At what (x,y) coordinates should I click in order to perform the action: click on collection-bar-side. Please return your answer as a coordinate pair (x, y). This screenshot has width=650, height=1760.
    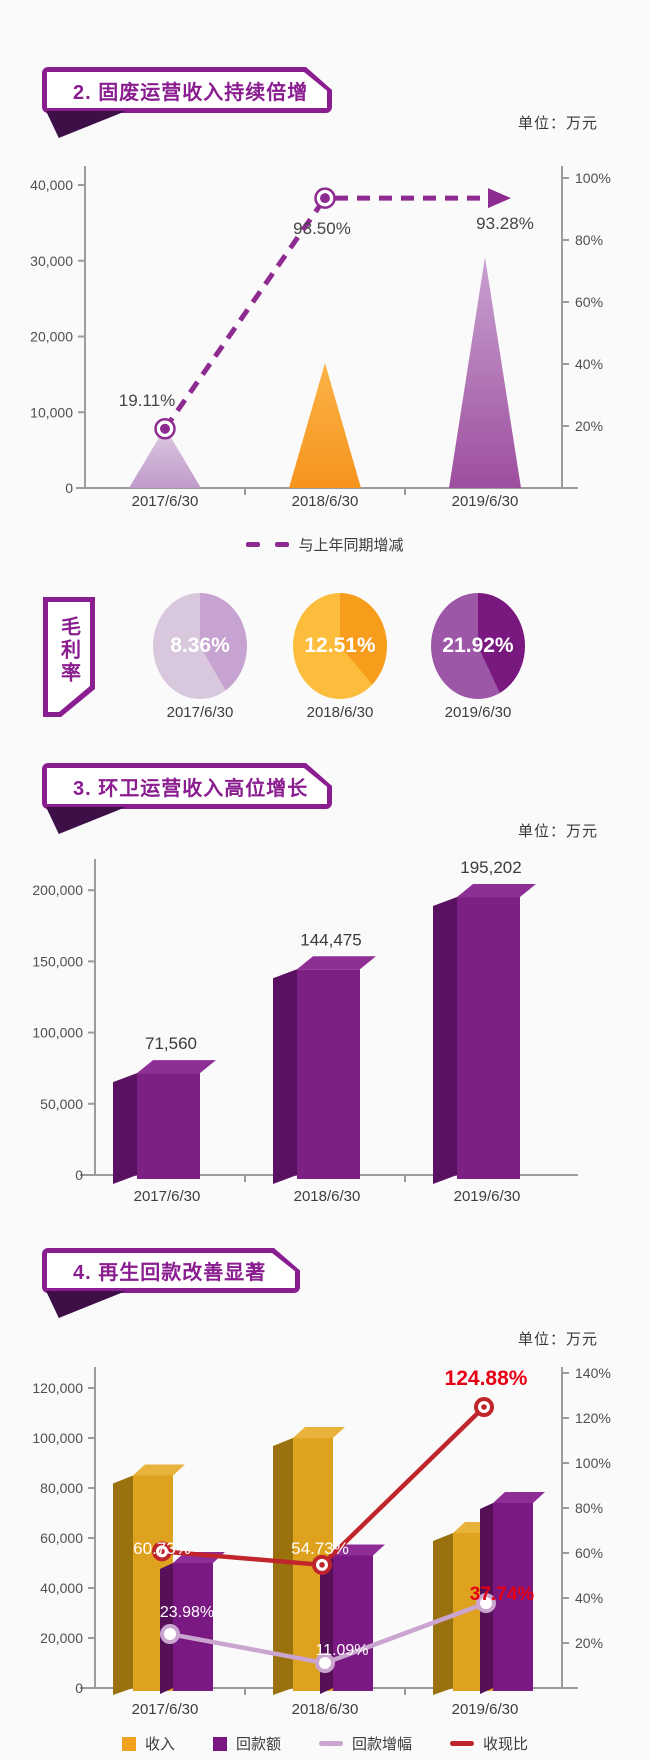
    Looking at the image, I should click on (326, 1624).